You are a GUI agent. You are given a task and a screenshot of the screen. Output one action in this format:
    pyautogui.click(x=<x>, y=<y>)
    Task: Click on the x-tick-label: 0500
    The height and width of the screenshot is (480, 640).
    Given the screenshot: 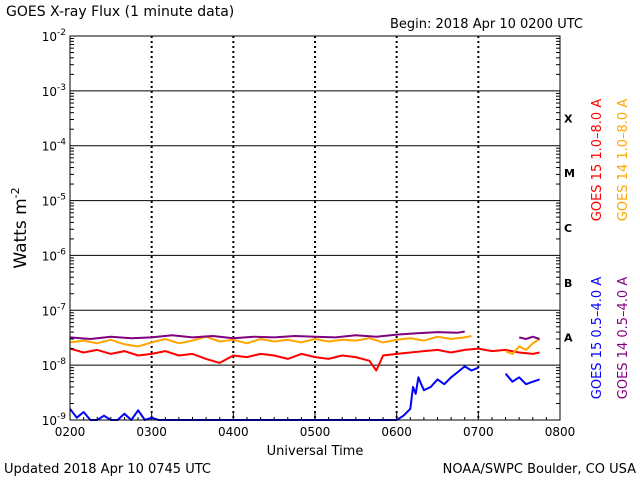 What is the action you would take?
    pyautogui.click(x=315, y=432)
    